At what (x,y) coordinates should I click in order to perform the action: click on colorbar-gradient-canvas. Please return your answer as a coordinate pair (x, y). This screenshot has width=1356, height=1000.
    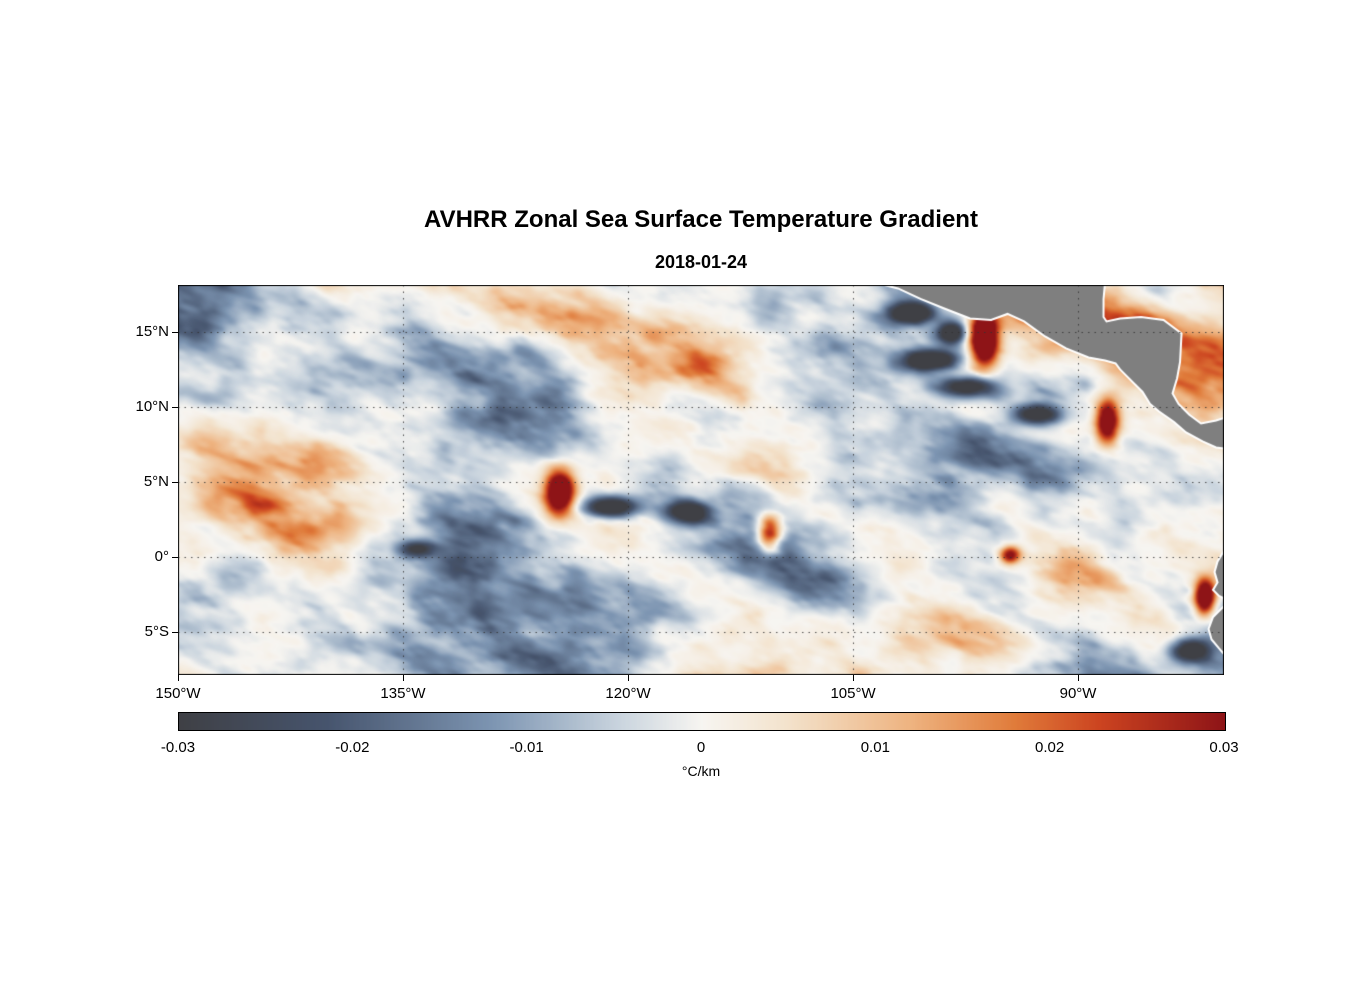
    Looking at the image, I should click on (702, 721).